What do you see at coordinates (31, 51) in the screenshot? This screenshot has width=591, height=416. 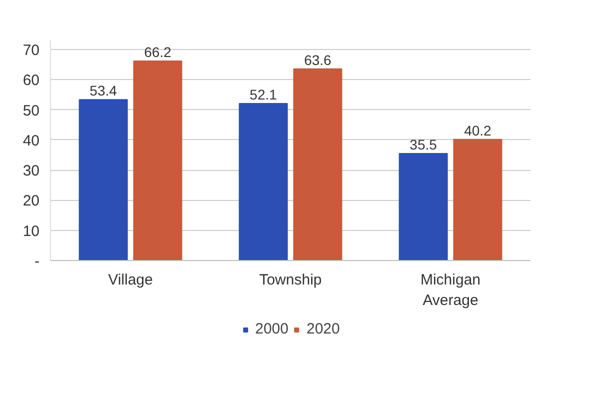 I see `y-tick-label: 70` at bounding box center [31, 51].